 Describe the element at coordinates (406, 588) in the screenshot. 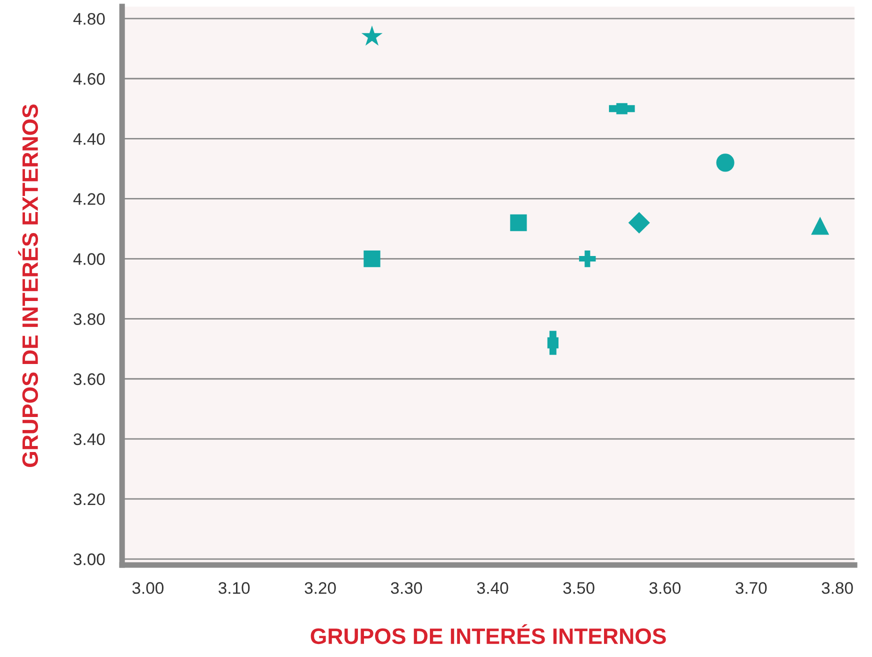

I see `x-tick-label: 3.30` at that location.